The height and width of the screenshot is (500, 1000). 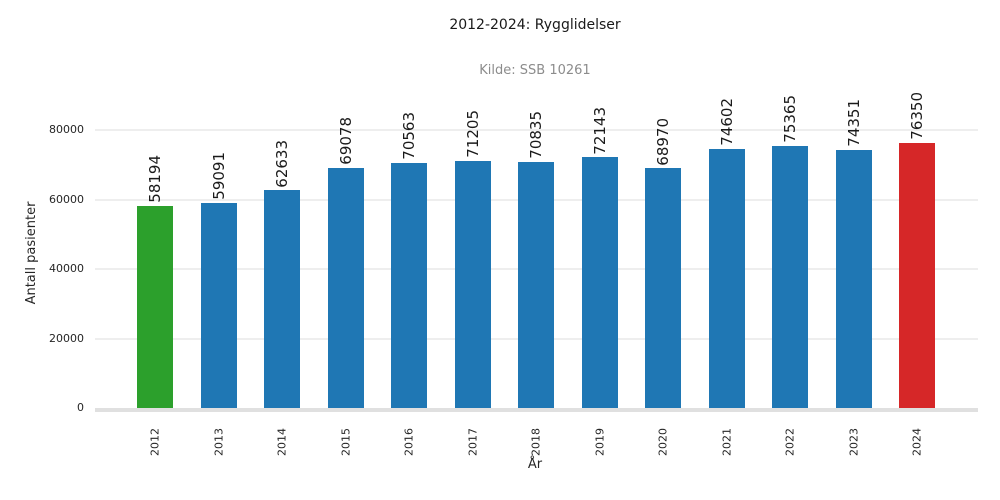 What do you see at coordinates (472, 442) in the screenshot?
I see `x-tick-label-2017: 2017` at bounding box center [472, 442].